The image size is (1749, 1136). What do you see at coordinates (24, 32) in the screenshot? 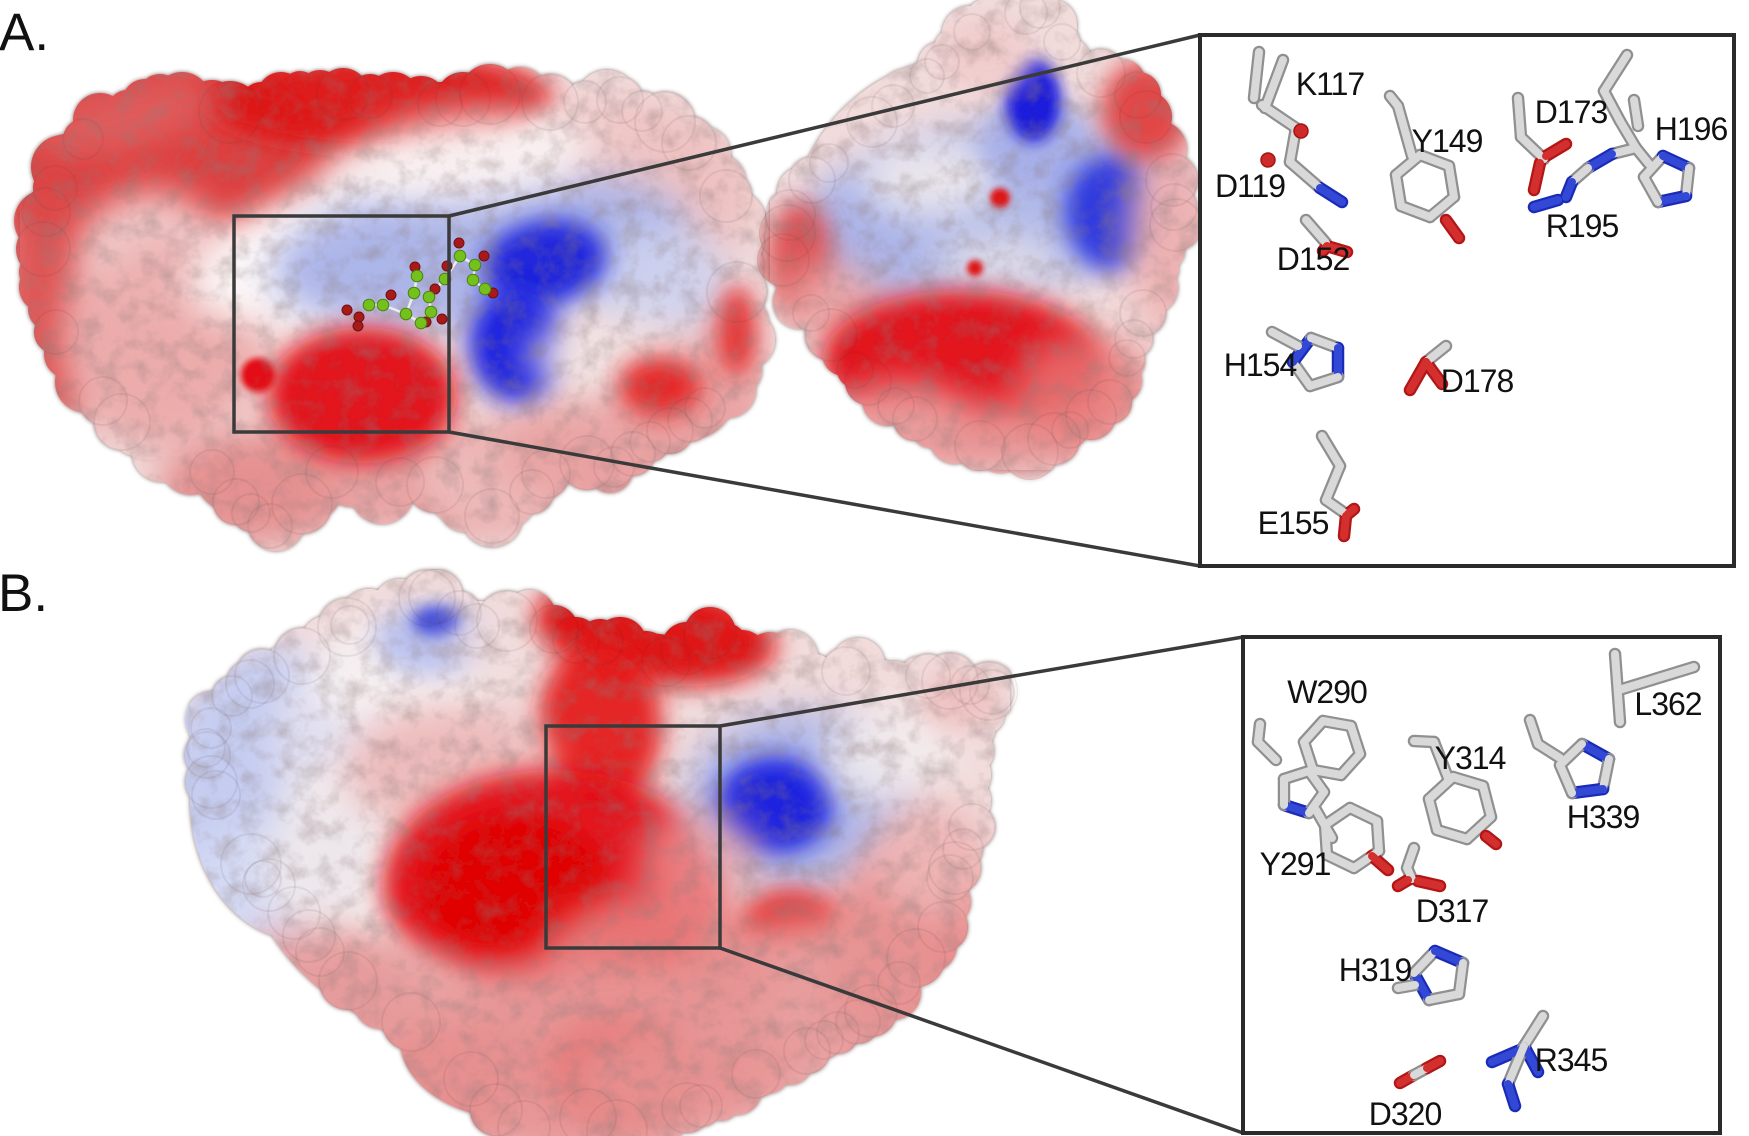
I see `svg-text: A.` at bounding box center [24, 32].